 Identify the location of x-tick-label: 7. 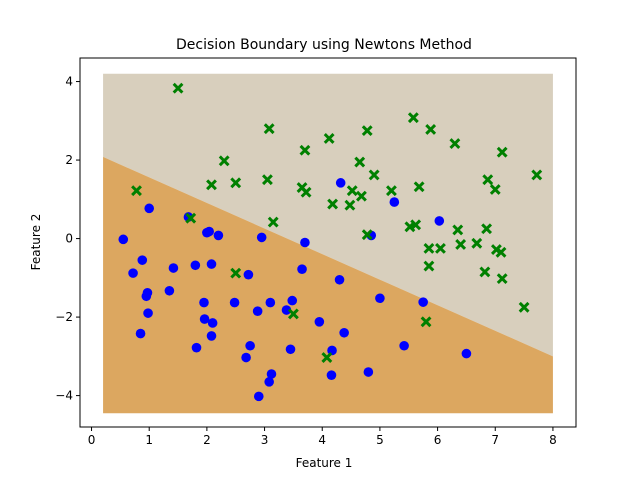
(495, 440).